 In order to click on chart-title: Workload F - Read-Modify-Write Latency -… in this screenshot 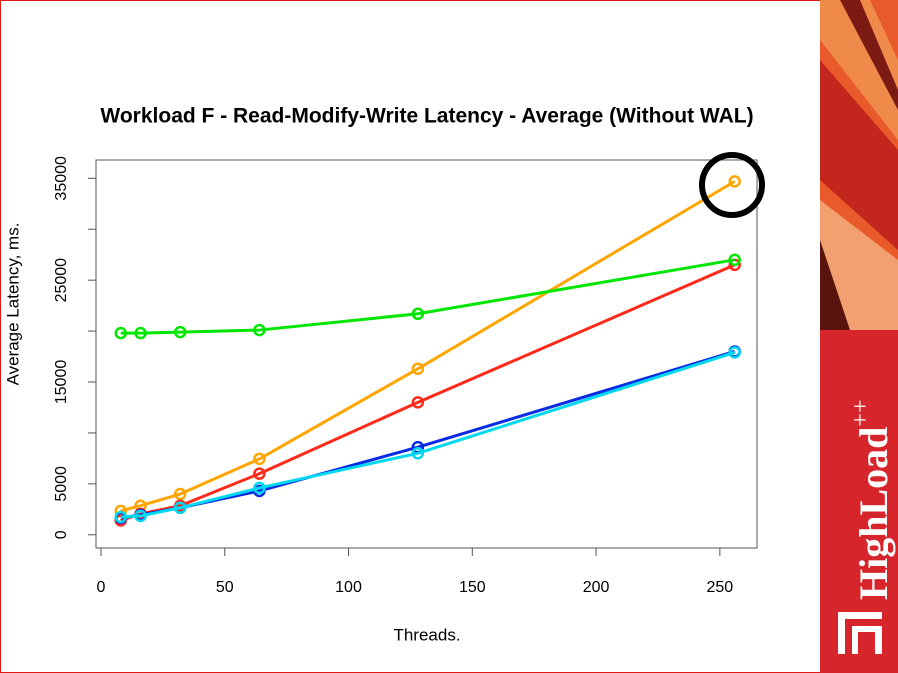, I will do `click(426, 116)`.